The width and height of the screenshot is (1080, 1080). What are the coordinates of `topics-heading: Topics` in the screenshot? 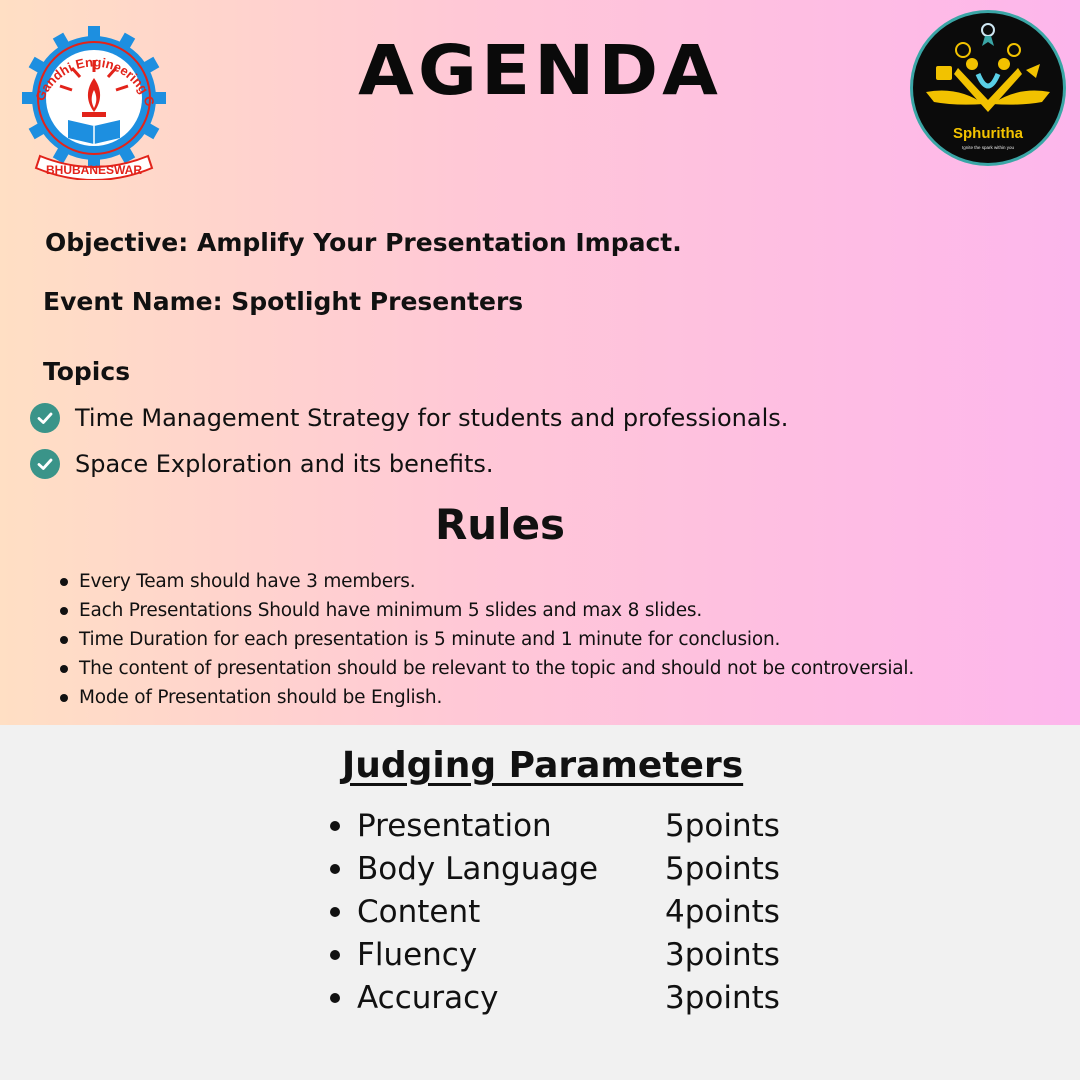 It's located at (87, 371).